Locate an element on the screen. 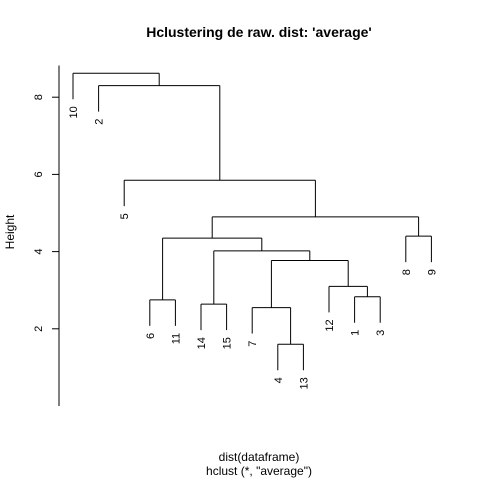  leaf-label: 15 is located at coordinates (228, 343).